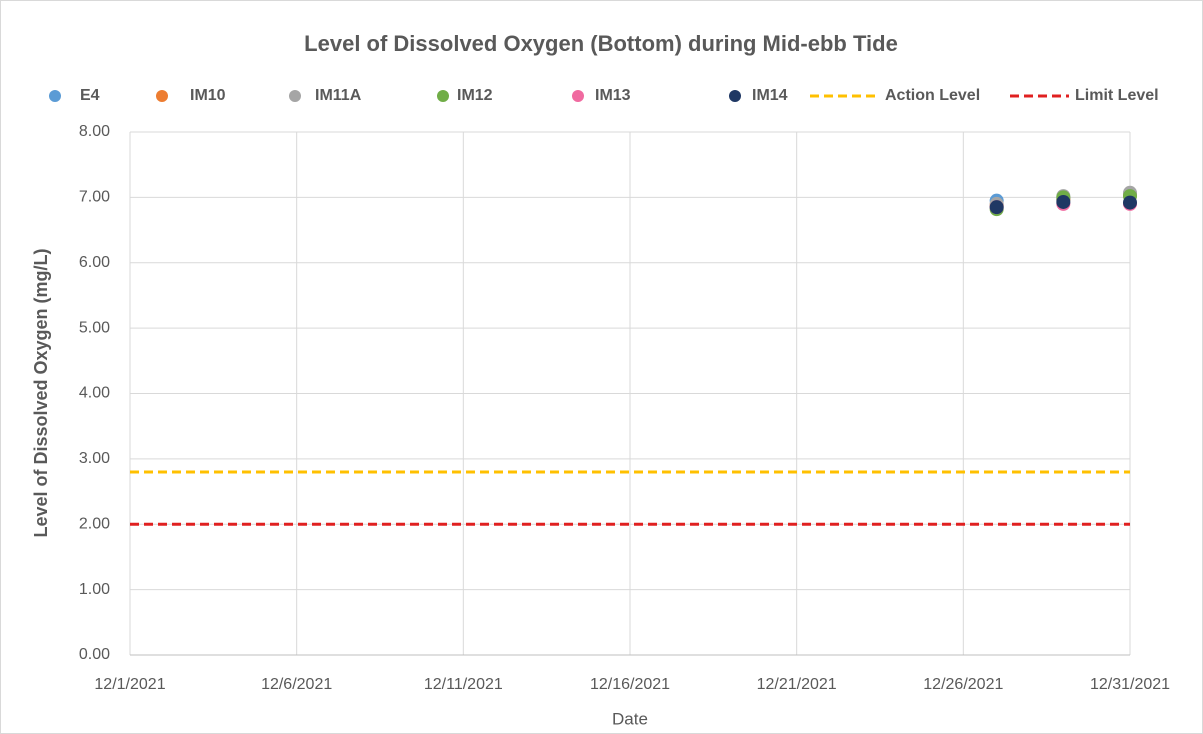 The height and width of the screenshot is (734, 1203). What do you see at coordinates (208, 95) in the screenshot?
I see `legend-label: IM10` at bounding box center [208, 95].